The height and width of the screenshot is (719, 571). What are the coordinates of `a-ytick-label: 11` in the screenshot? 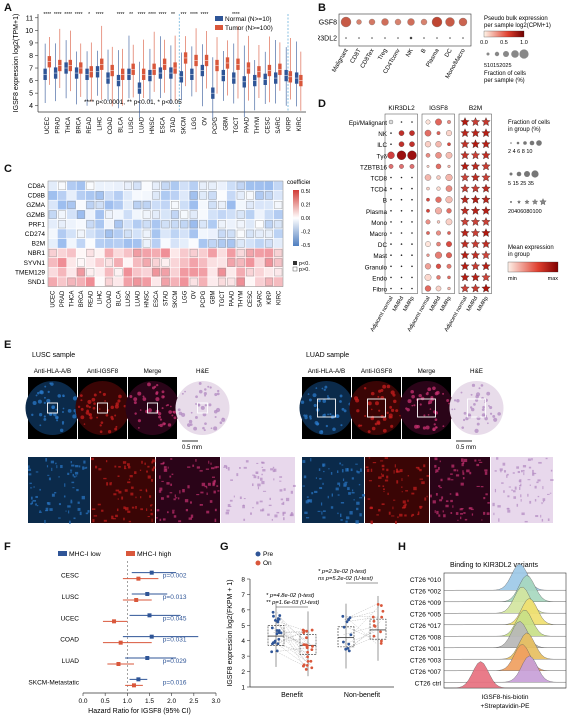 It's located at (29, 18).